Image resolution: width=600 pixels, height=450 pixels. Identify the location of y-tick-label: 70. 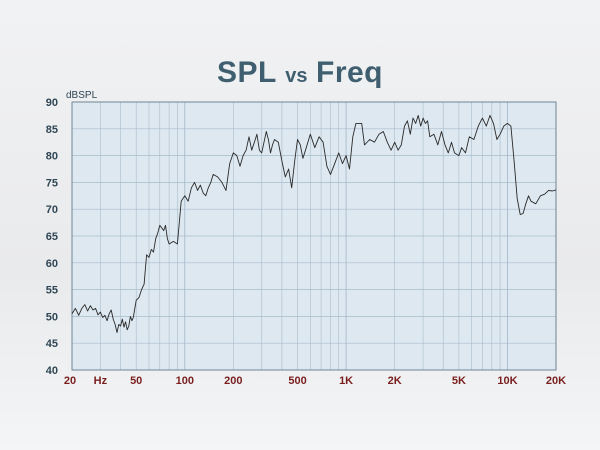
(52, 210).